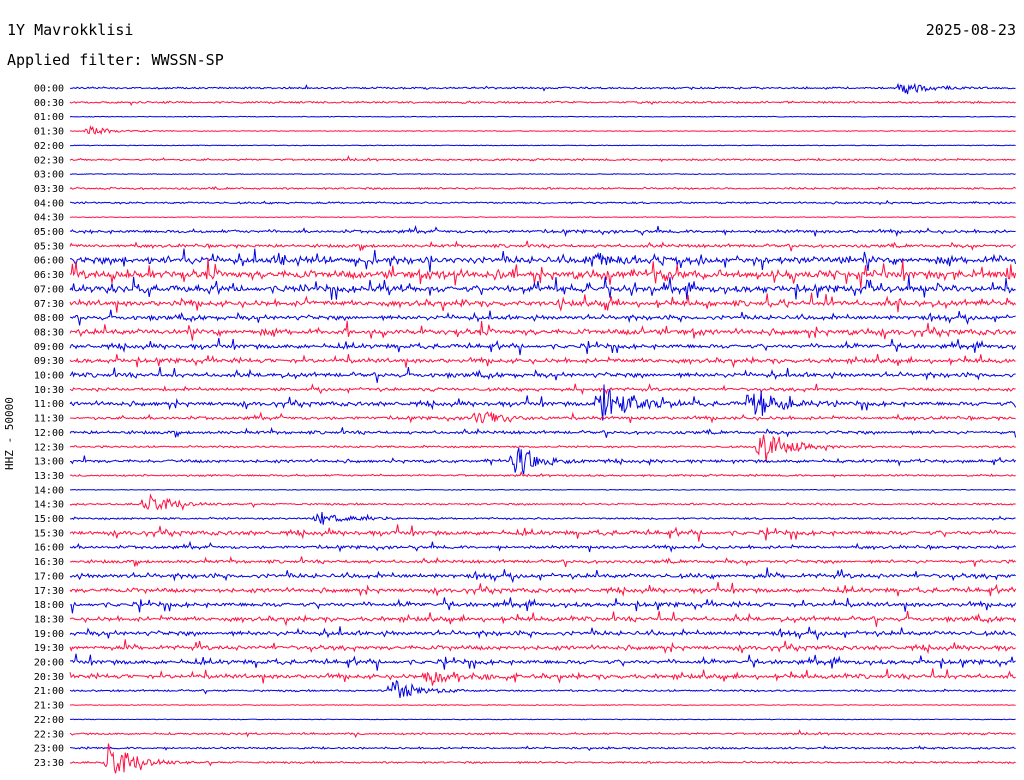  I want to click on trace-time-label: 09:00, so click(49, 347).